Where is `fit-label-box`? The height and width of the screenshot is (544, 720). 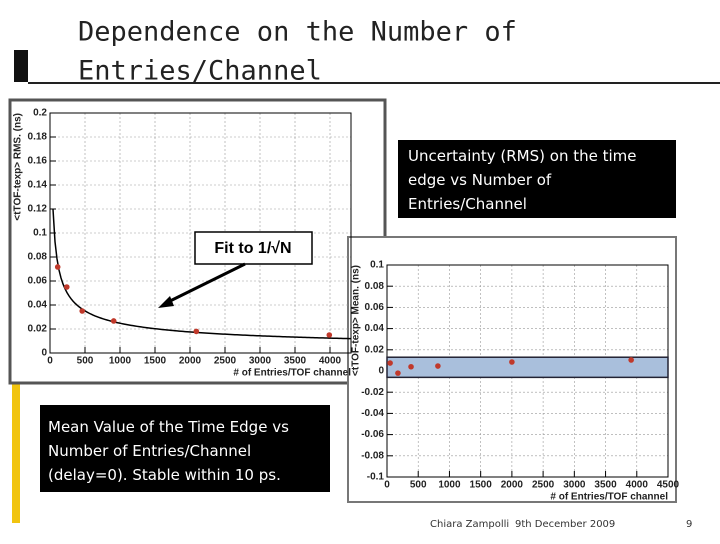 fit-label-box is located at coordinates (253, 248).